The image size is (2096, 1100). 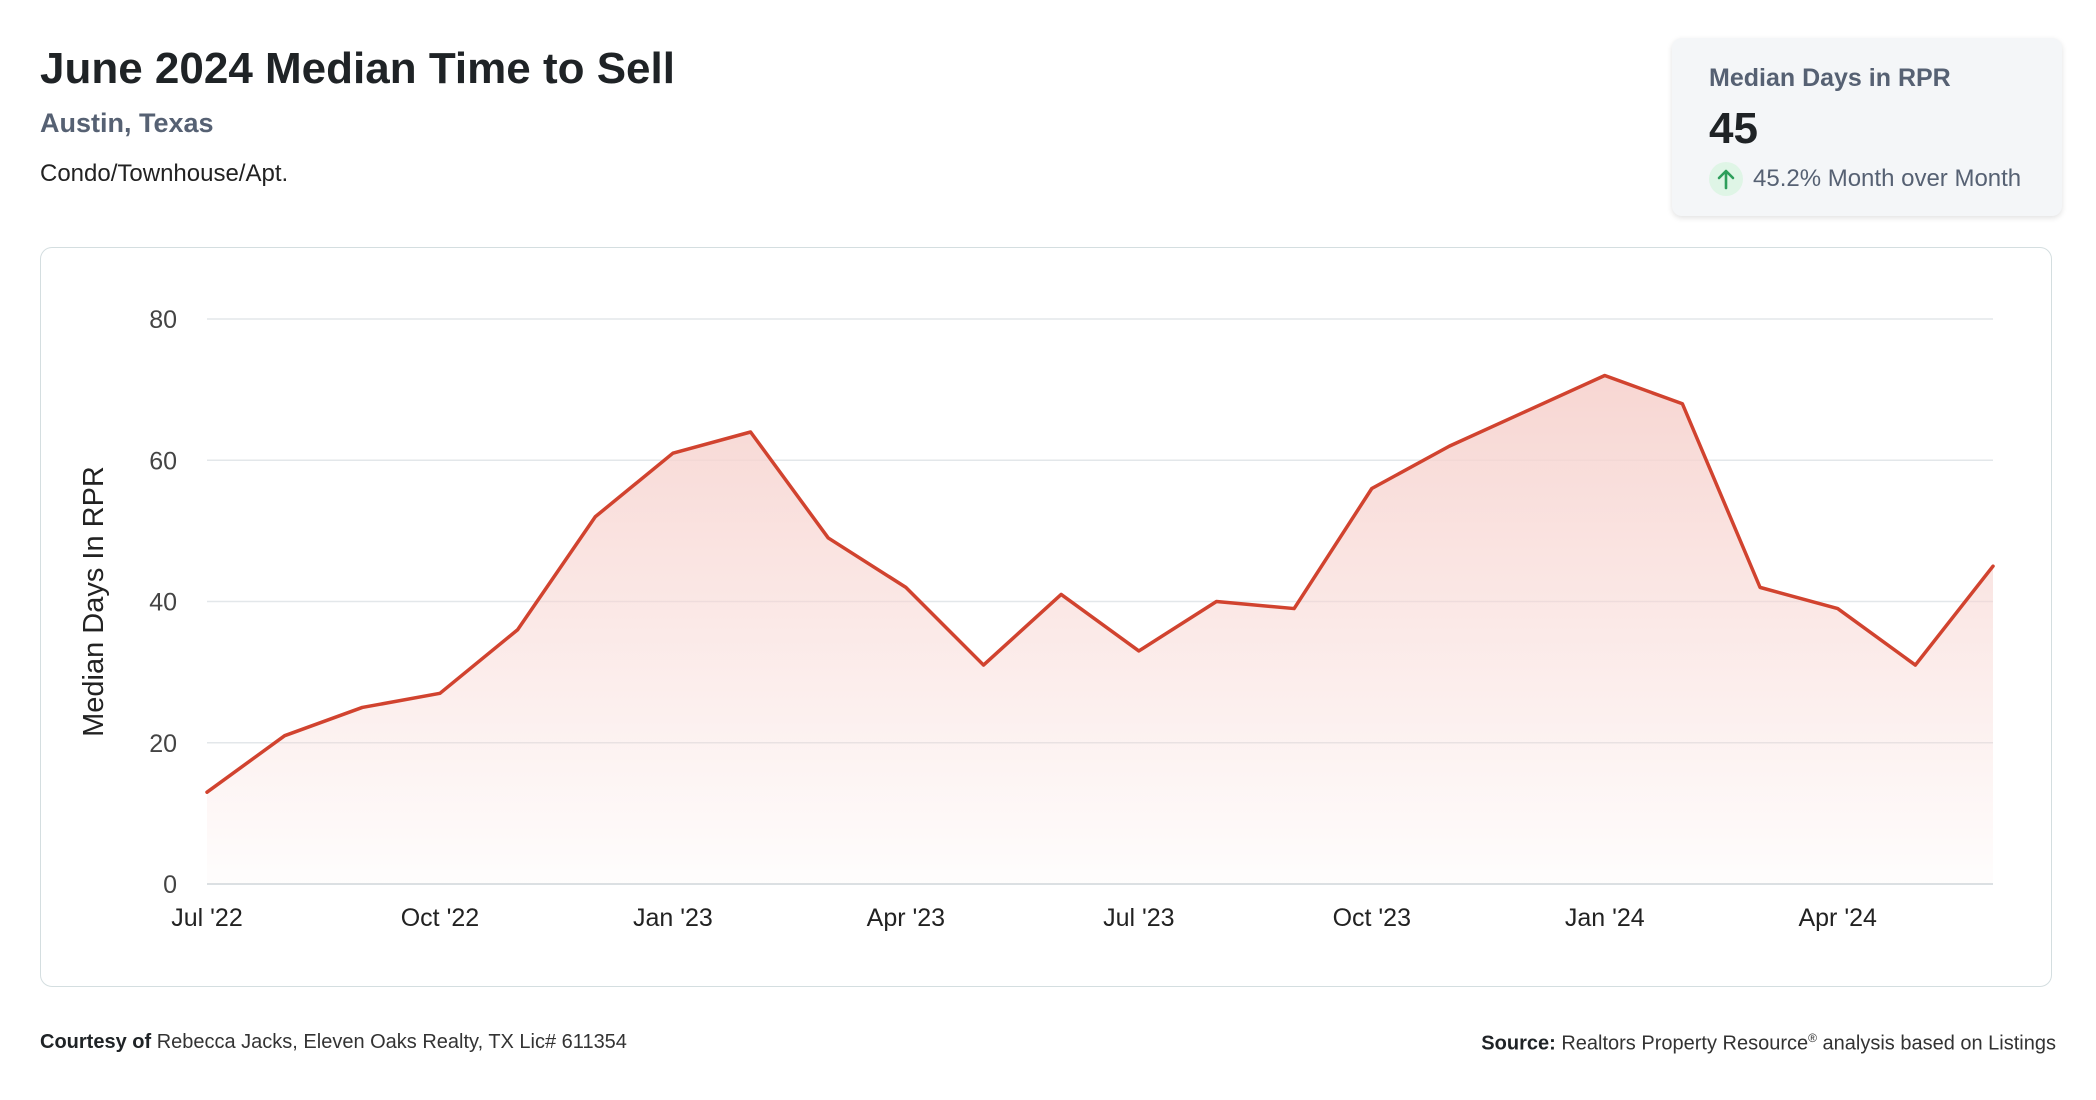 What do you see at coordinates (1605, 918) in the screenshot?
I see `x-tick-label: Jan '24` at bounding box center [1605, 918].